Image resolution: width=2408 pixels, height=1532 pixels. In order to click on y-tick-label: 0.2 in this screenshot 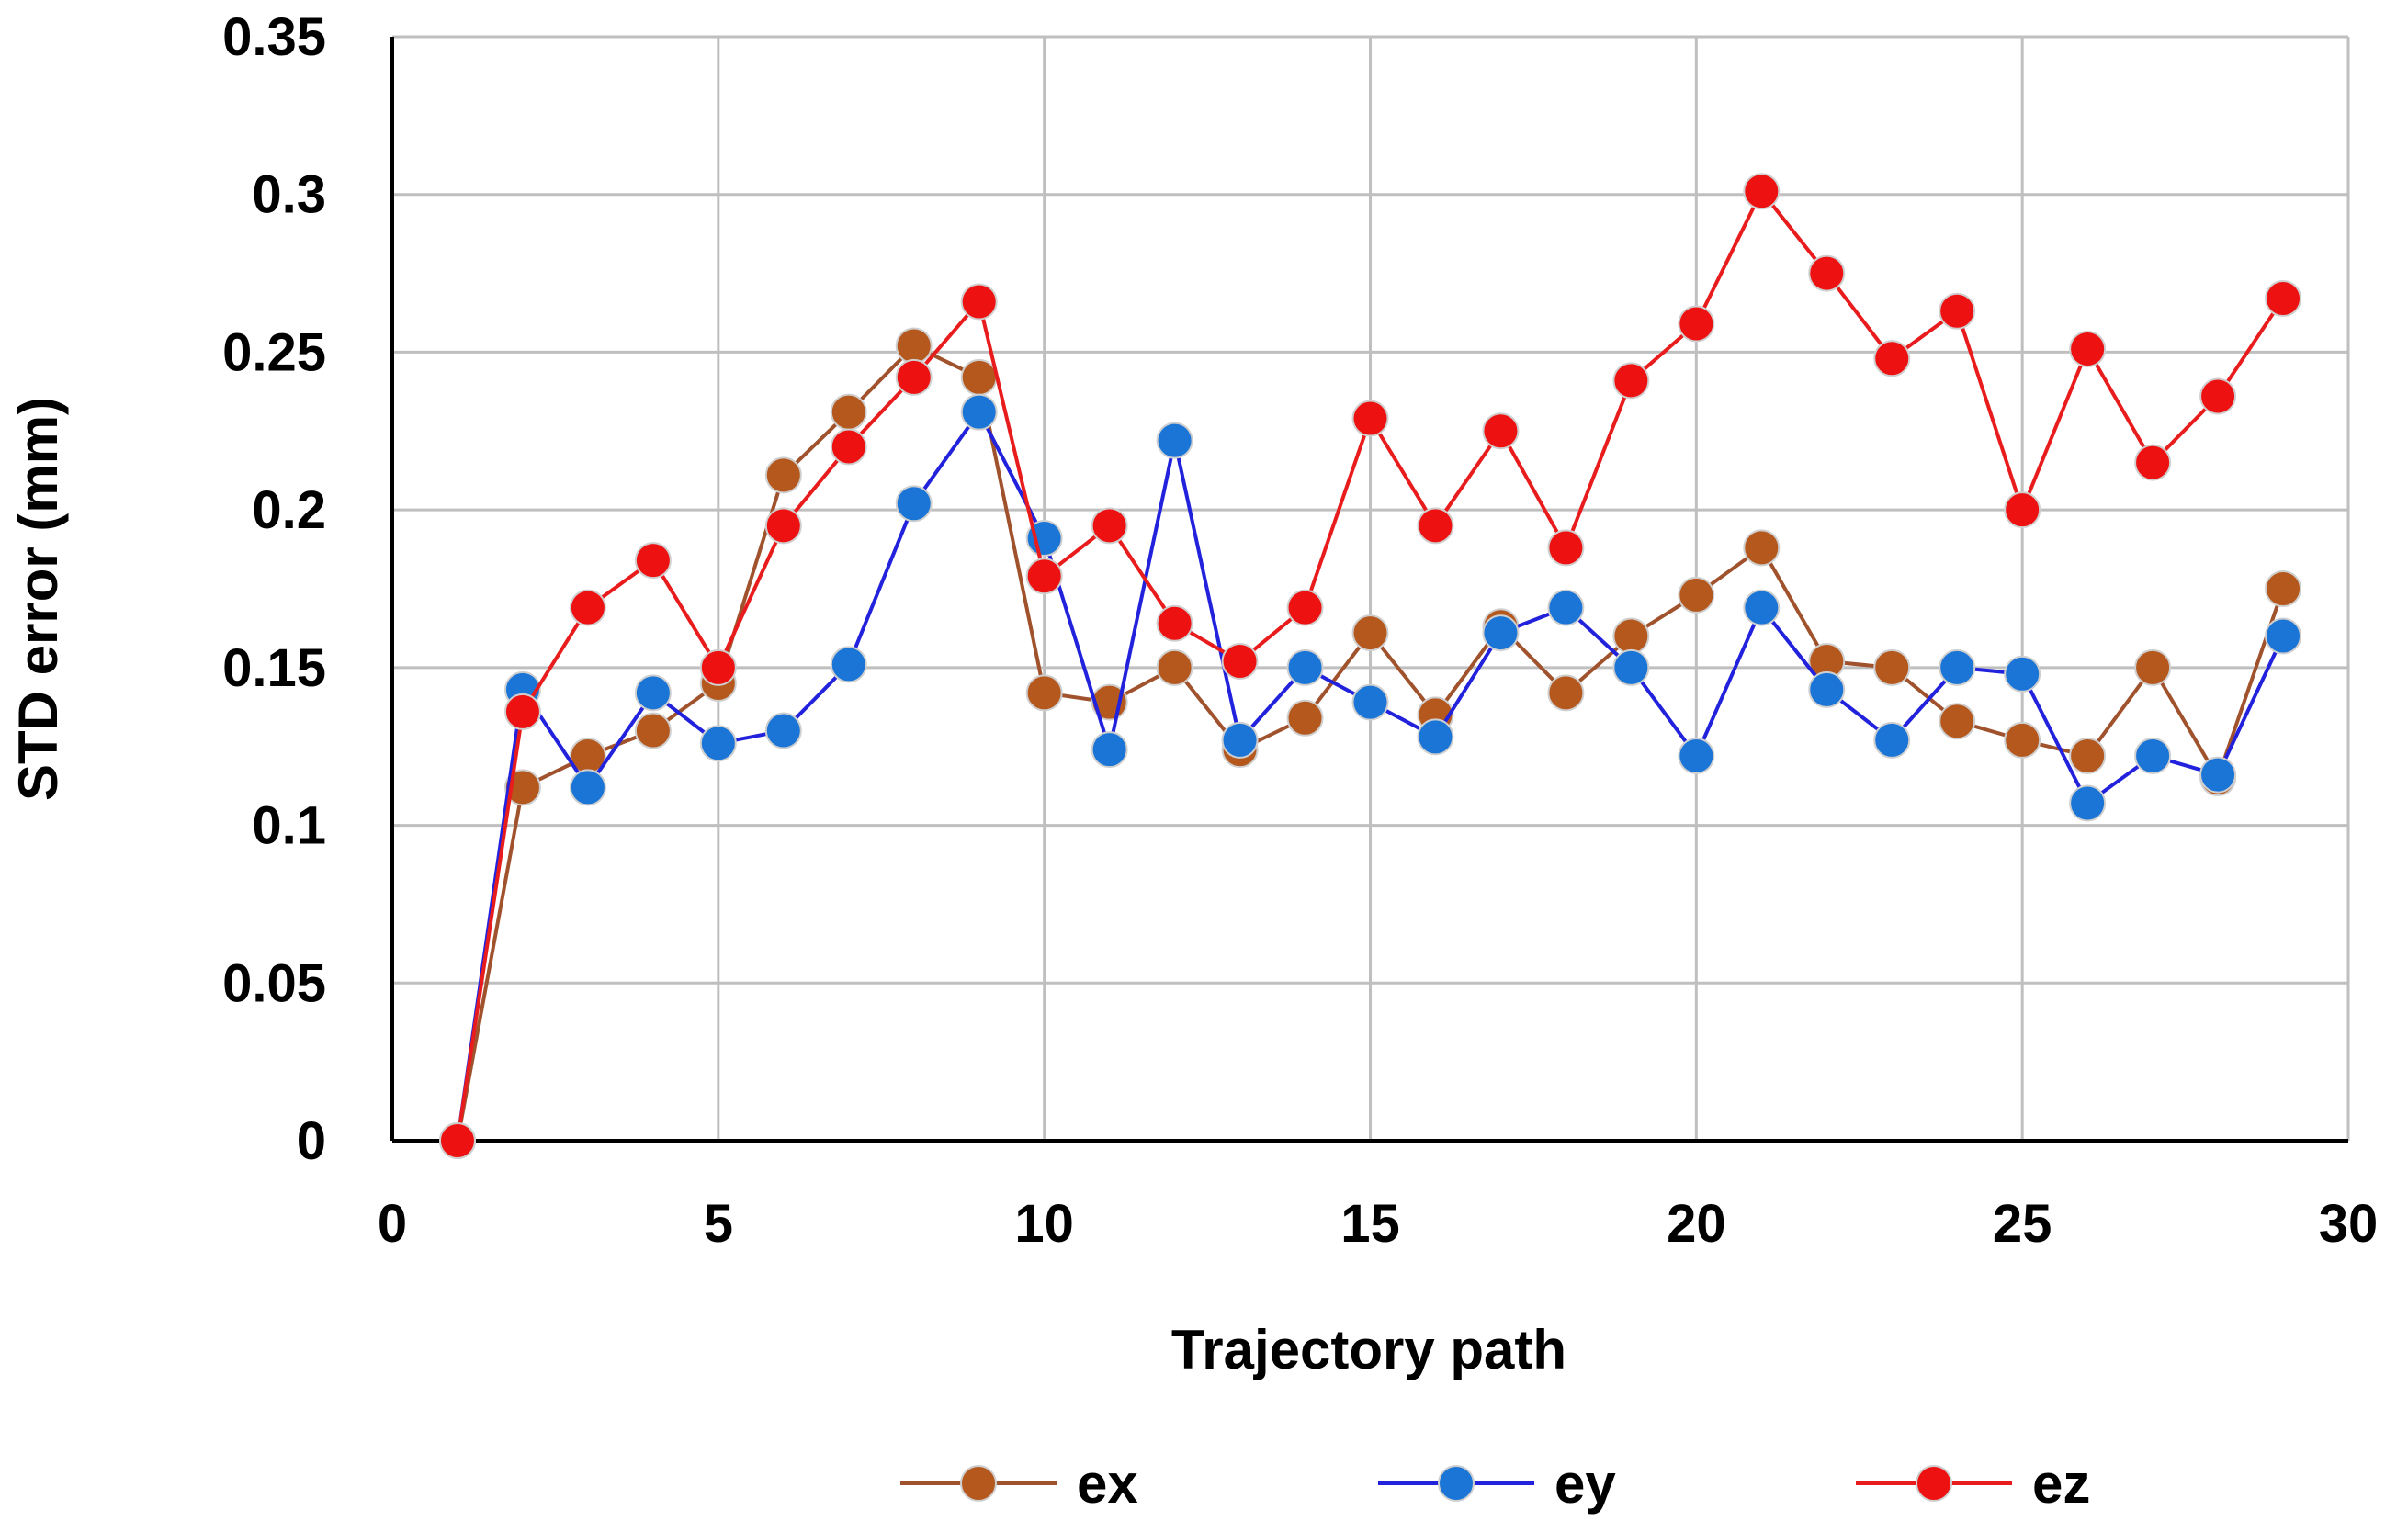, I will do `click(289, 510)`.